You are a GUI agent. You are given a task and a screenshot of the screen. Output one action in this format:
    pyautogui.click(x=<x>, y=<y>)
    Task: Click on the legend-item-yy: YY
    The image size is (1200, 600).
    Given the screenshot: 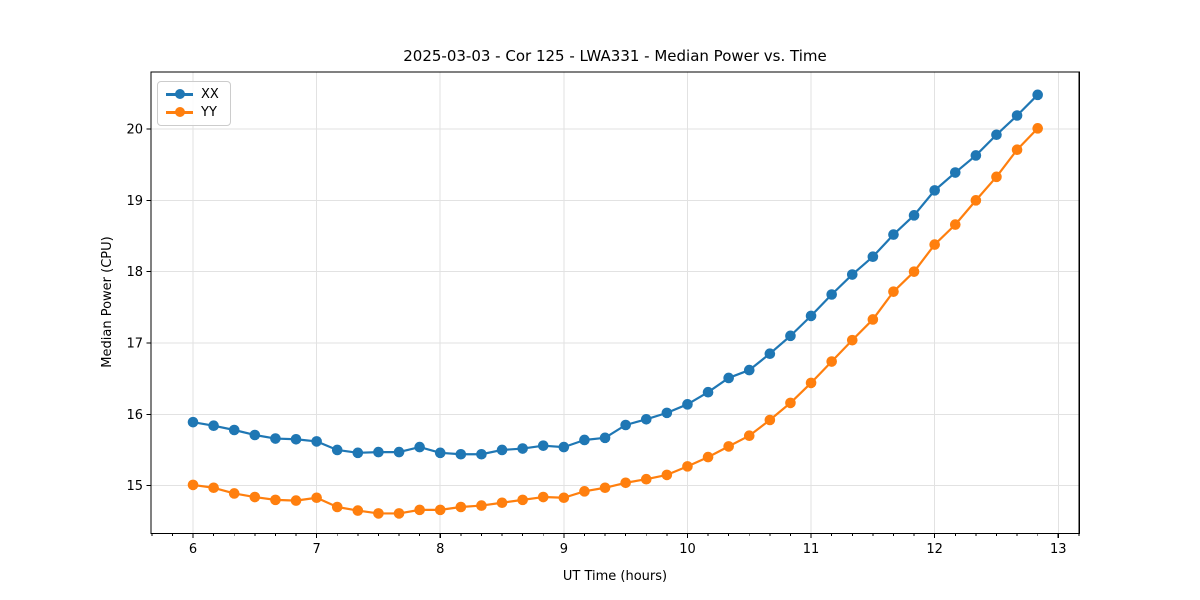 What is the action you would take?
    pyautogui.click(x=192, y=112)
    